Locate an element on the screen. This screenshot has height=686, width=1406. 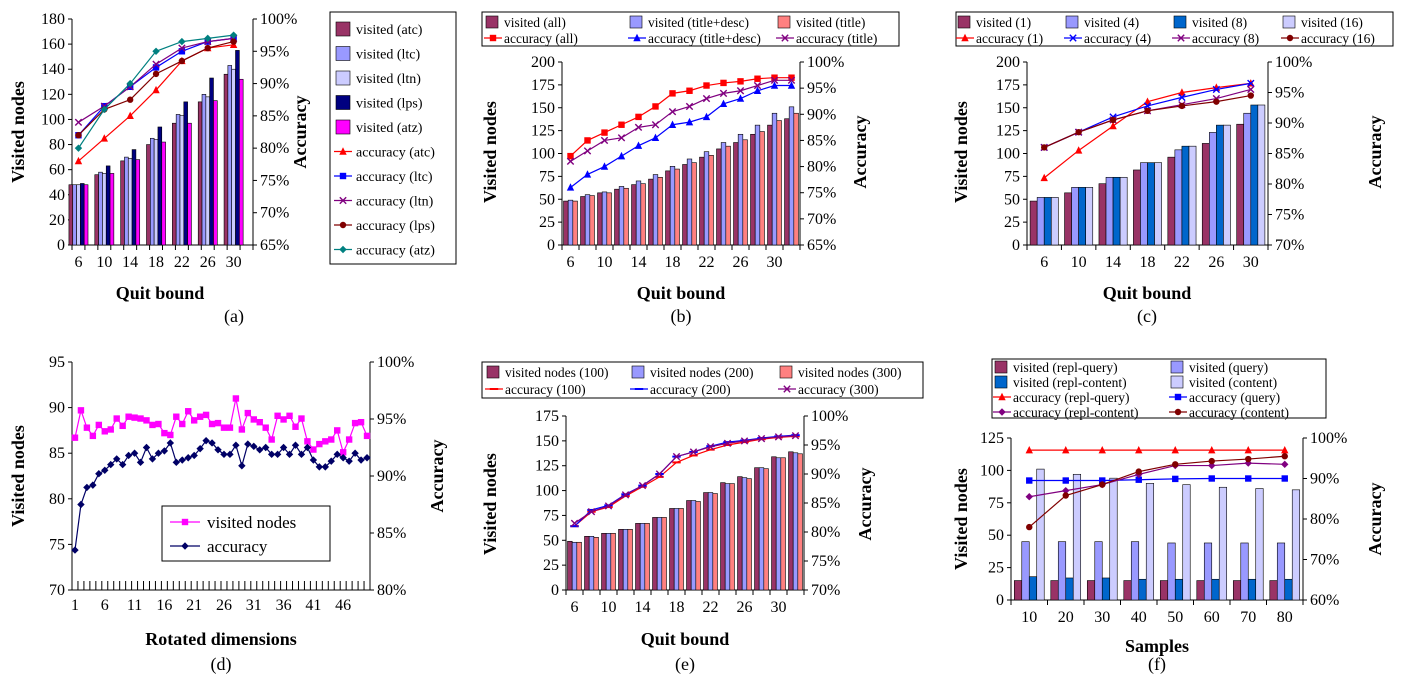
y-tick-label: 175 is located at coordinates (1008, 85).